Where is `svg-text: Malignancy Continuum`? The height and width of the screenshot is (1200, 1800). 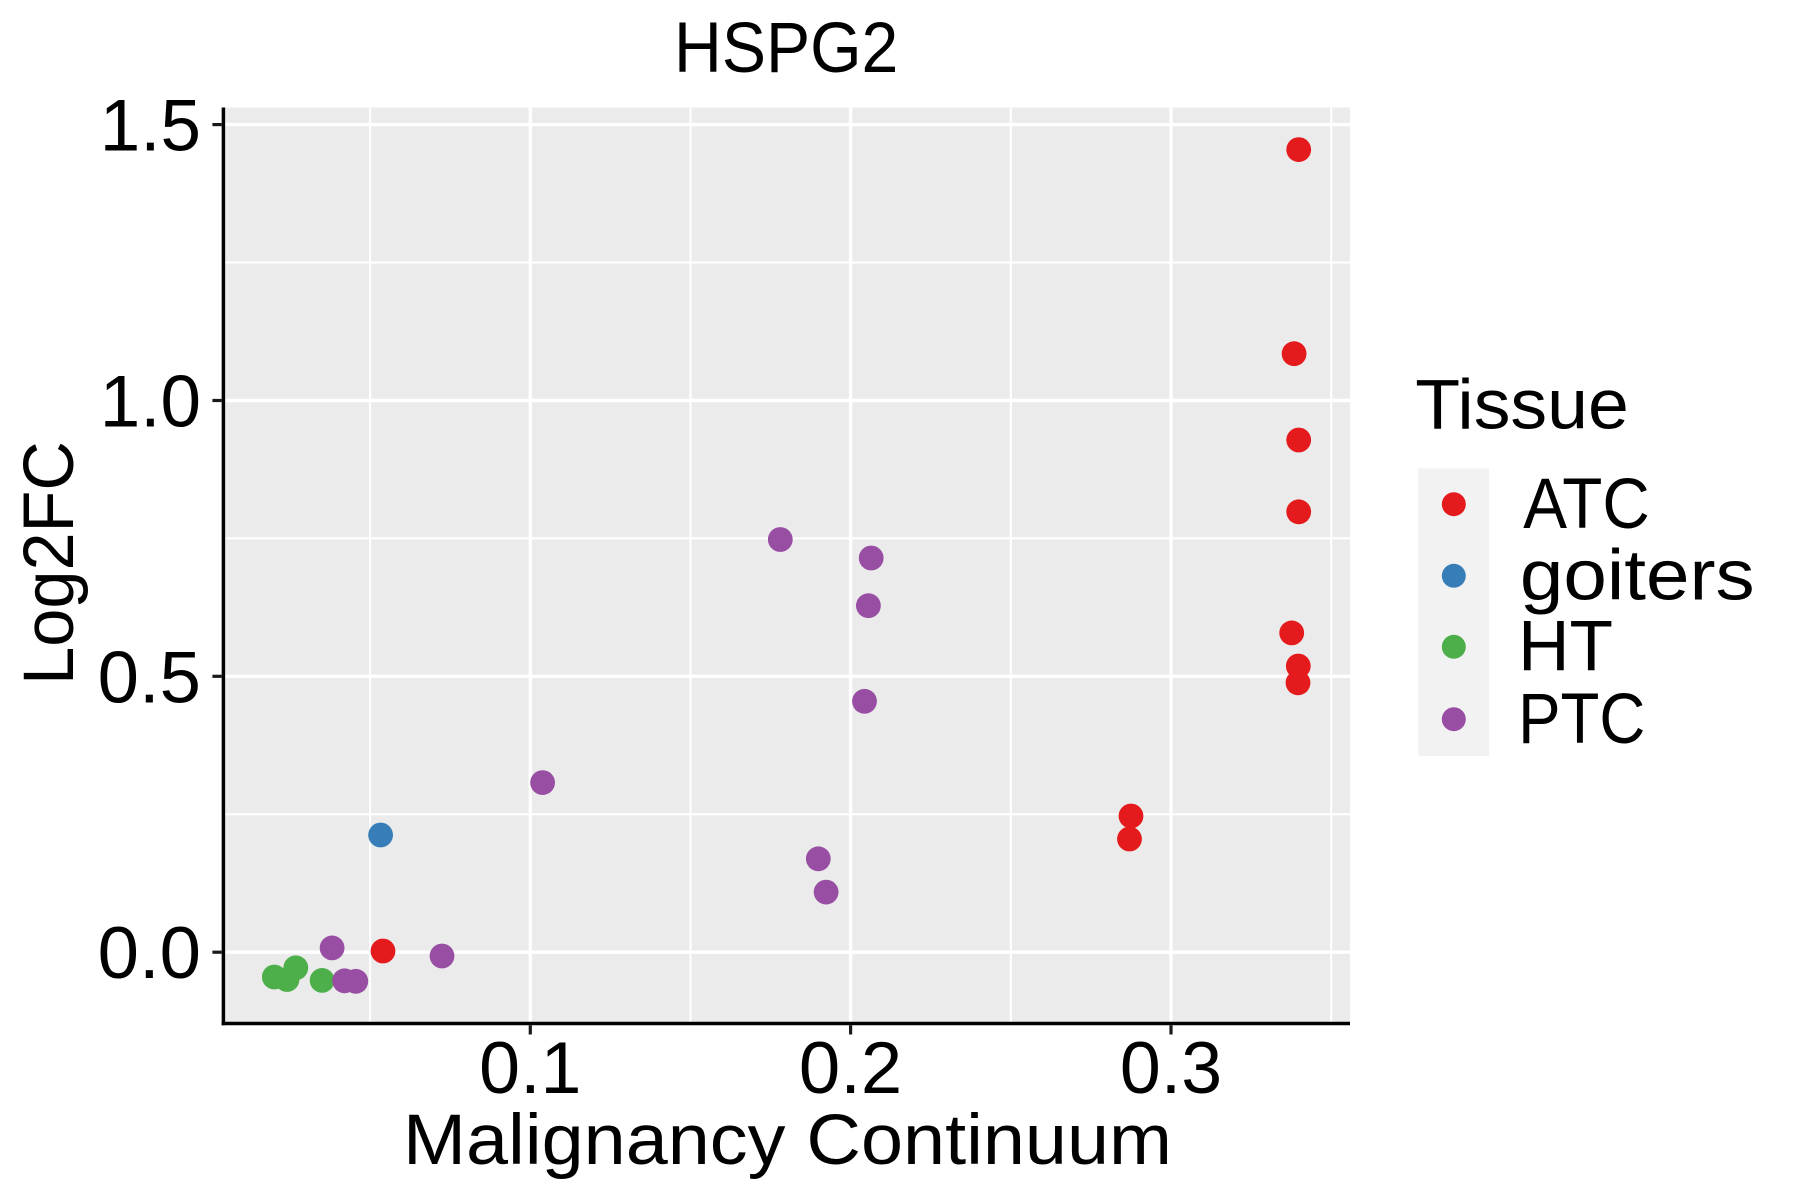
svg-text: Malignancy Continuum is located at coordinates (787, 1140).